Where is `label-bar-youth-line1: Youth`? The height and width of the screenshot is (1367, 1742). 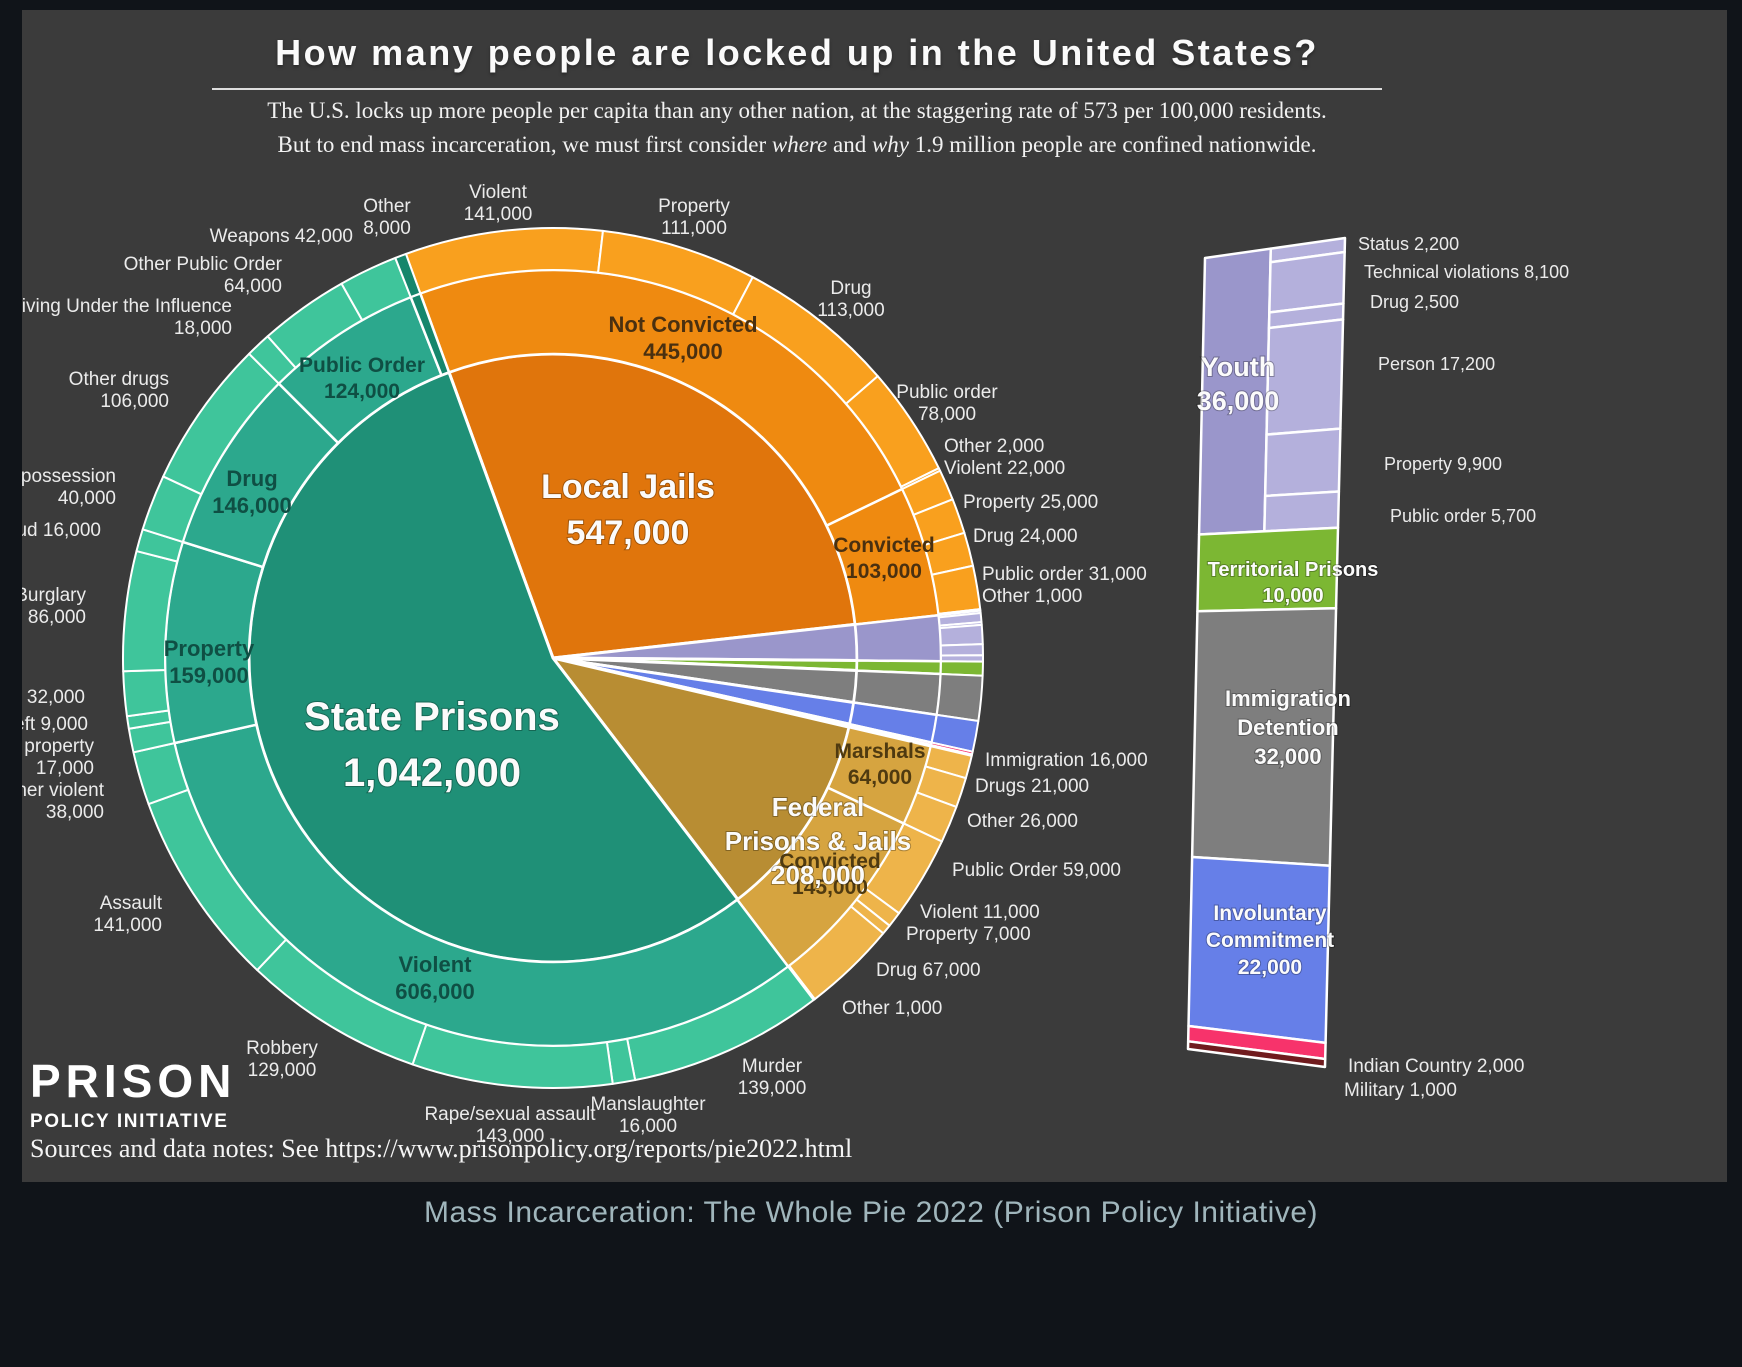
label-bar-youth-line1: Youth is located at coordinates (1238, 367).